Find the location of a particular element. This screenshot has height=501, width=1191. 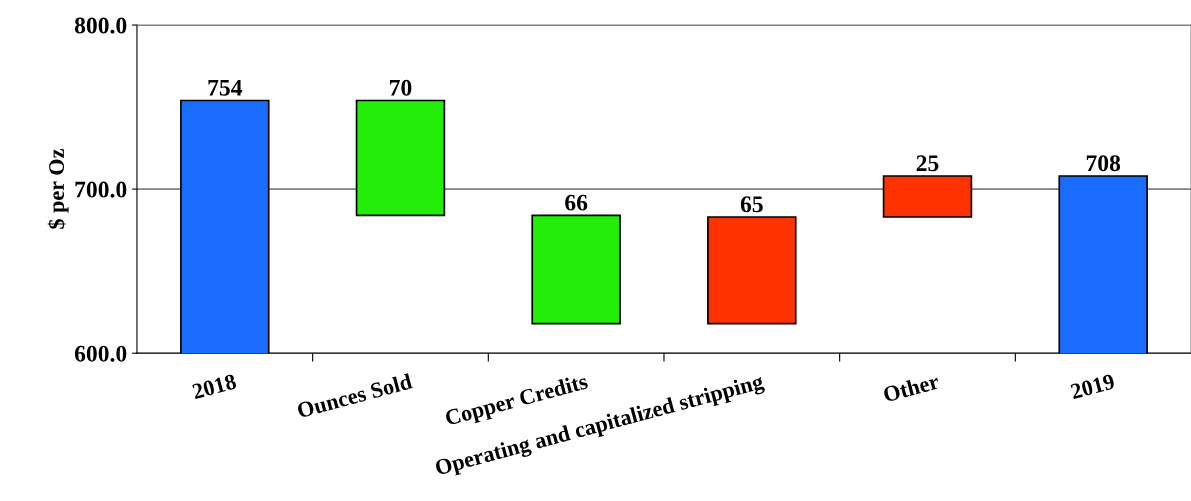

data-label: 25 is located at coordinates (927, 163).